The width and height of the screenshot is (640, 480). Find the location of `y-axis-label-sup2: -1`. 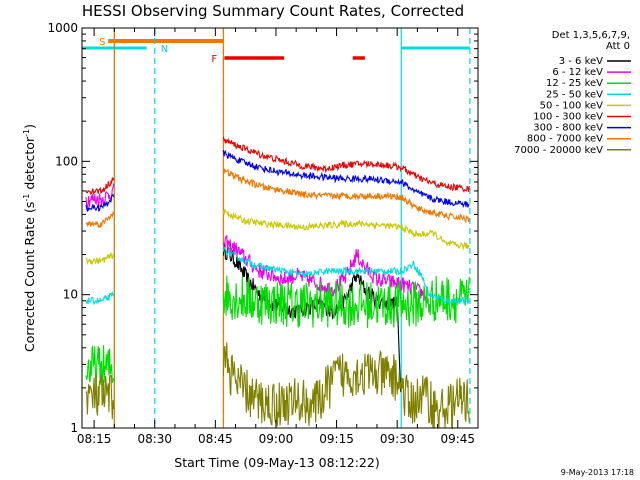

y-axis-label-sup2: -1 is located at coordinates (26, 133).